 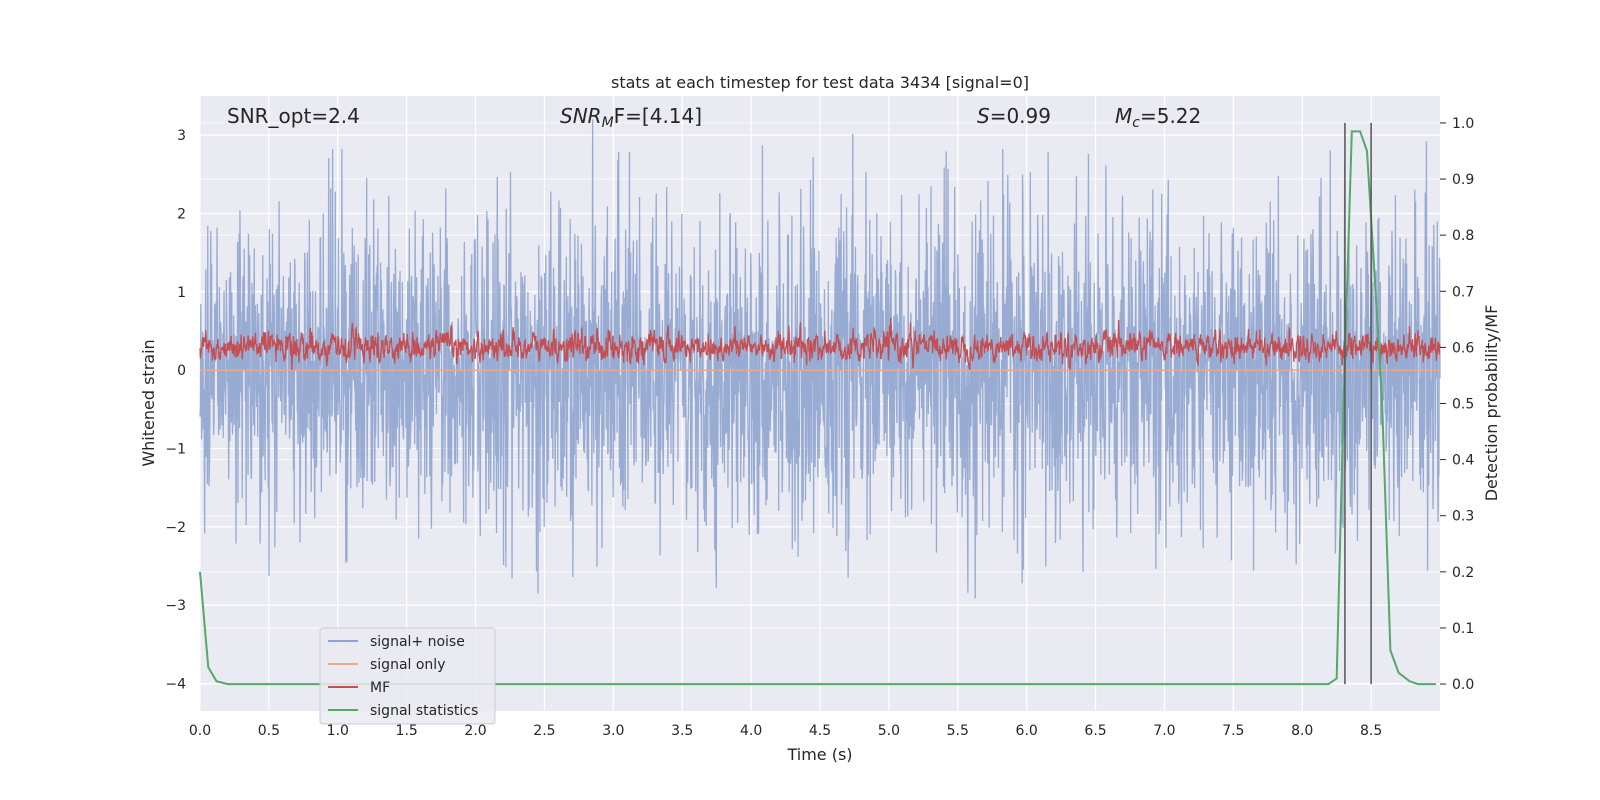 What do you see at coordinates (424, 711) in the screenshot?
I see `legend-label-signal-statistics: signal statistics` at bounding box center [424, 711].